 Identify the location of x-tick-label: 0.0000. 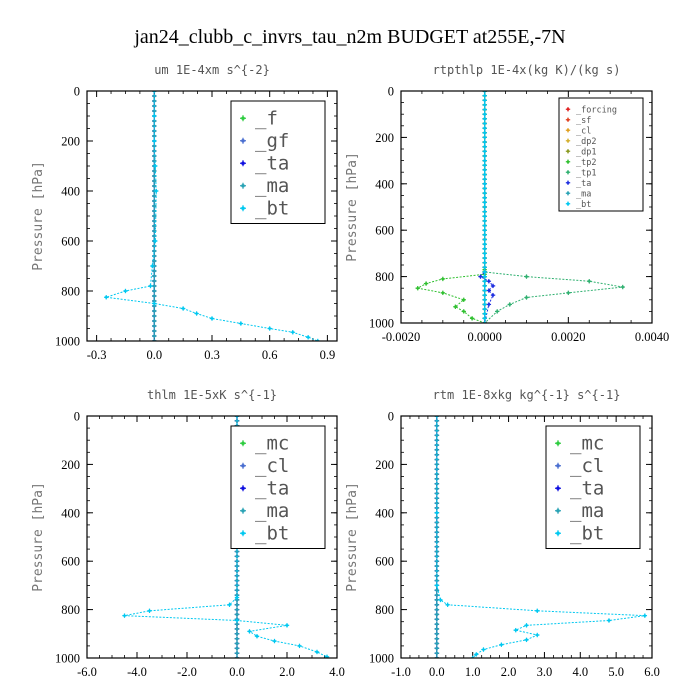
(484, 337).